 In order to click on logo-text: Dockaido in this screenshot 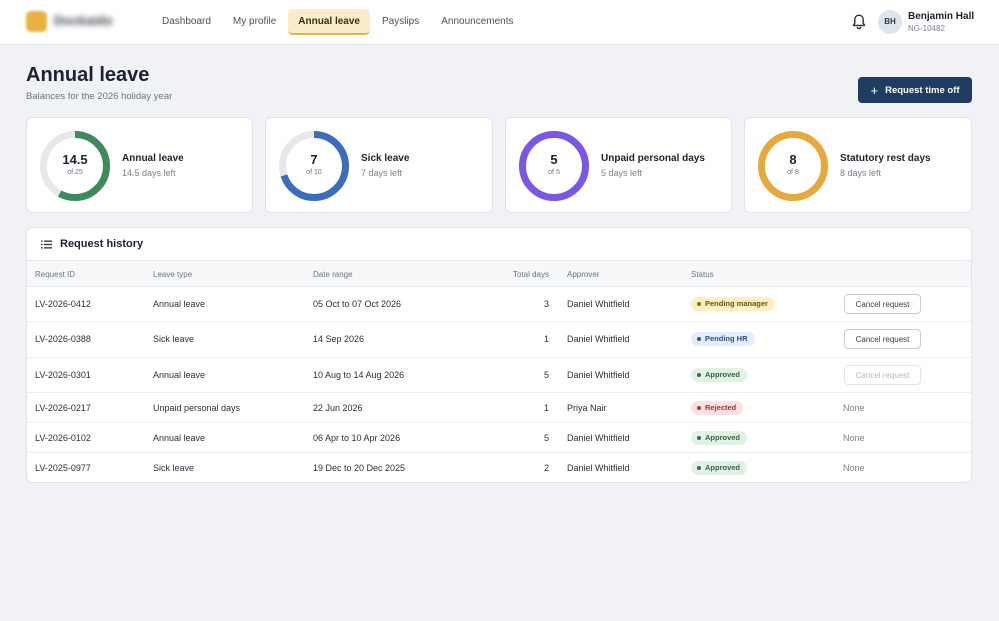, I will do `click(83, 20)`.